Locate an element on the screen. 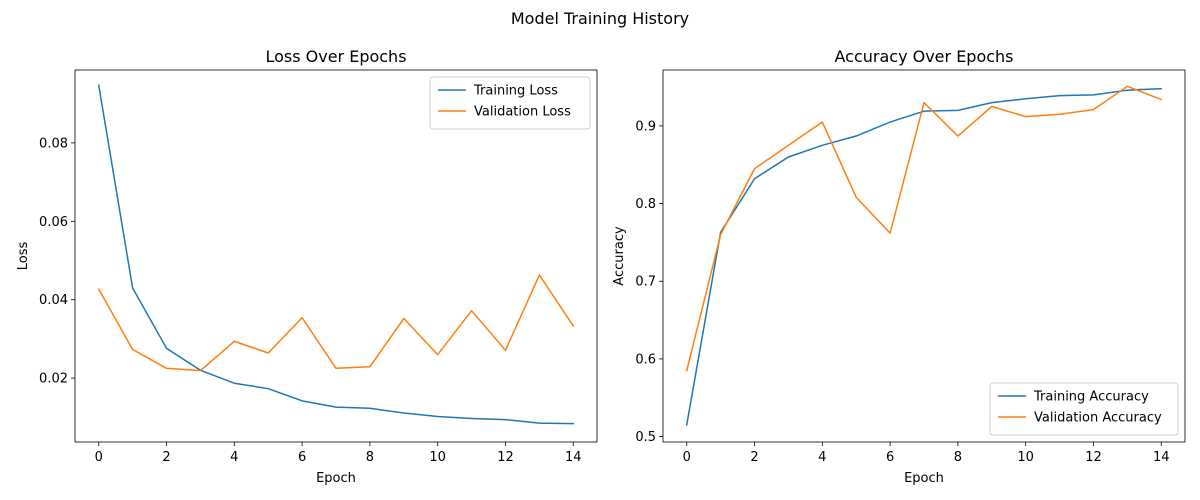 The image size is (1200, 500). y-tick-label: 0.04 is located at coordinates (53, 300).